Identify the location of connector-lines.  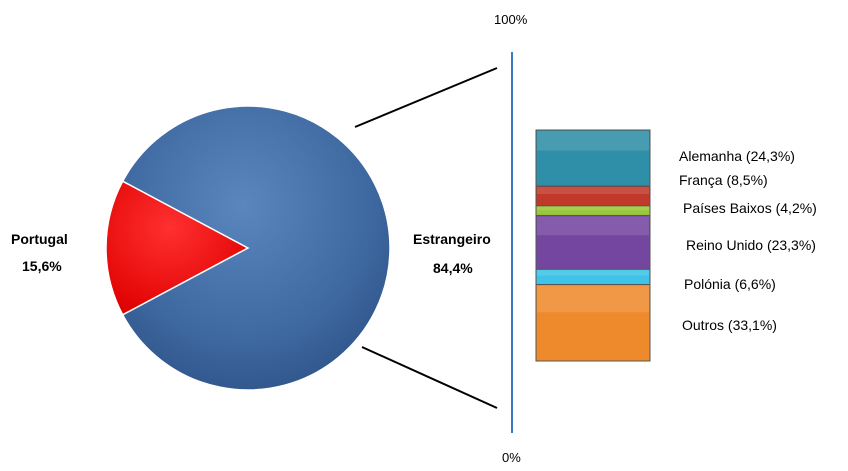
(426, 238).